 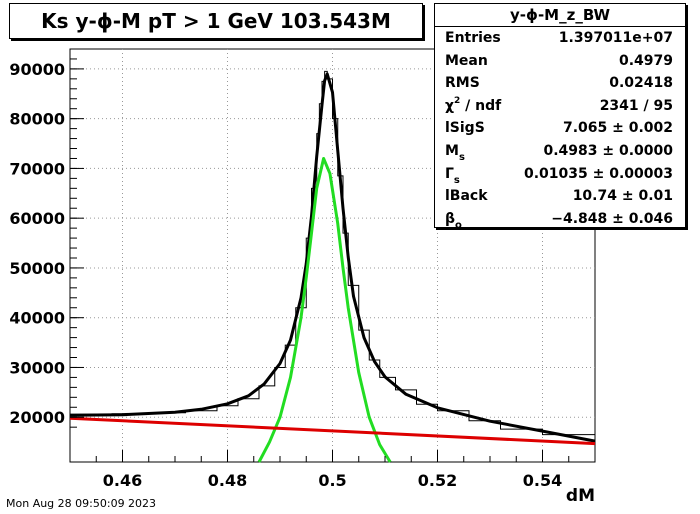 What do you see at coordinates (324, 310) in the screenshot?
I see `signal-fit-curve` at bounding box center [324, 310].